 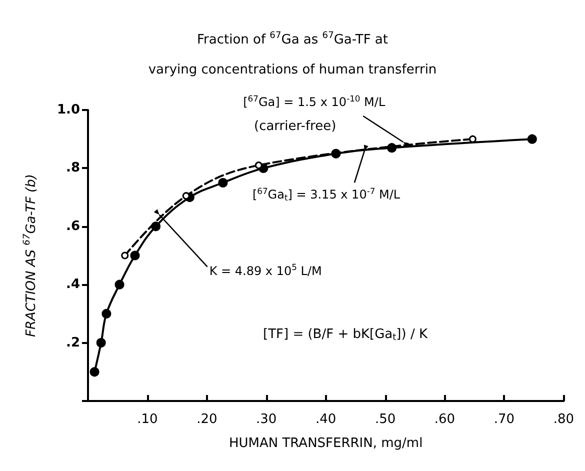 I want to click on y-tick-label: 1.0, so click(x=68, y=110).